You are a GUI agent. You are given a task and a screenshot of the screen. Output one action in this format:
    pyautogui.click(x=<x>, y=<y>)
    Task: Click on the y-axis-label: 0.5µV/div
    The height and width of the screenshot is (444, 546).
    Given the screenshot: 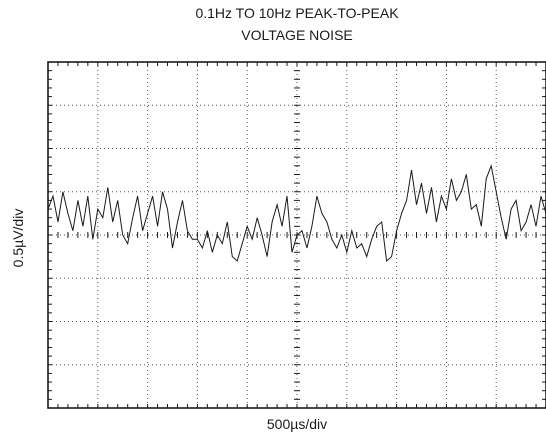 What is the action you would take?
    pyautogui.click(x=18, y=238)
    